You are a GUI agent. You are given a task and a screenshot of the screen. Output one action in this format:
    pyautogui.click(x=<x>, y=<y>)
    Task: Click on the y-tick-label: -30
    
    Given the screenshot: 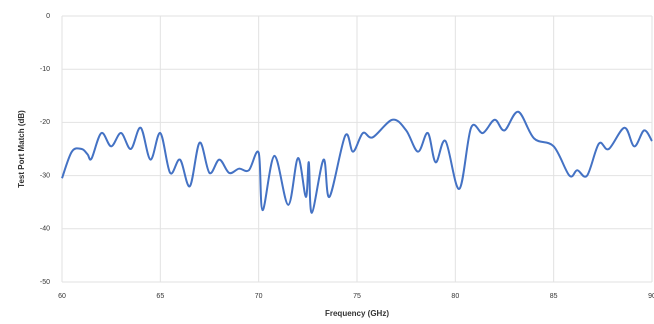 What is the action you would take?
    pyautogui.click(x=45, y=175)
    